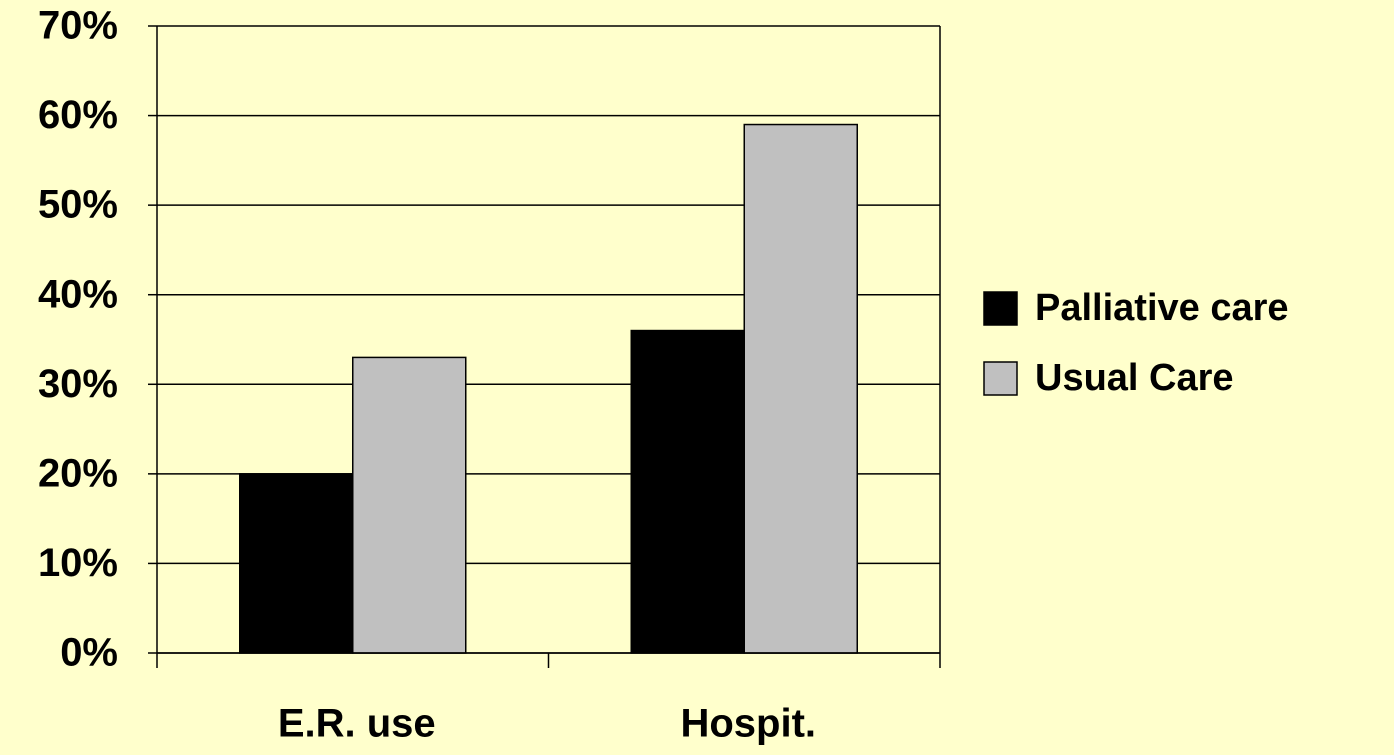 The width and height of the screenshot is (1394, 755). I want to click on y-tick-label: 60%, so click(78, 115).